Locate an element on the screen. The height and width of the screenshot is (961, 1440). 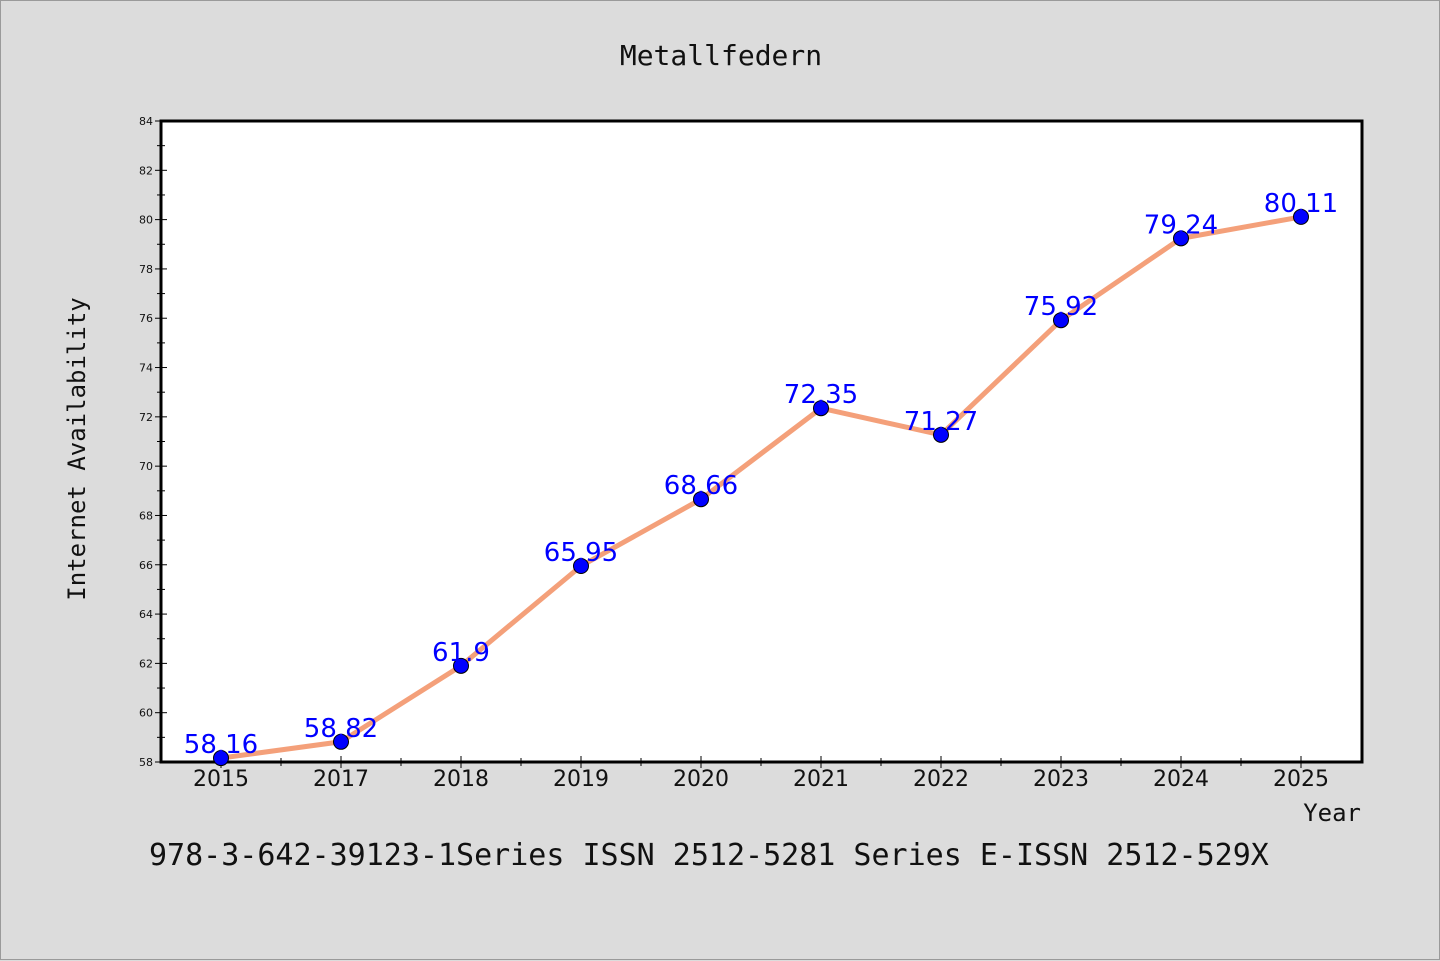
y-tick-label: 60 is located at coordinates (146, 713).